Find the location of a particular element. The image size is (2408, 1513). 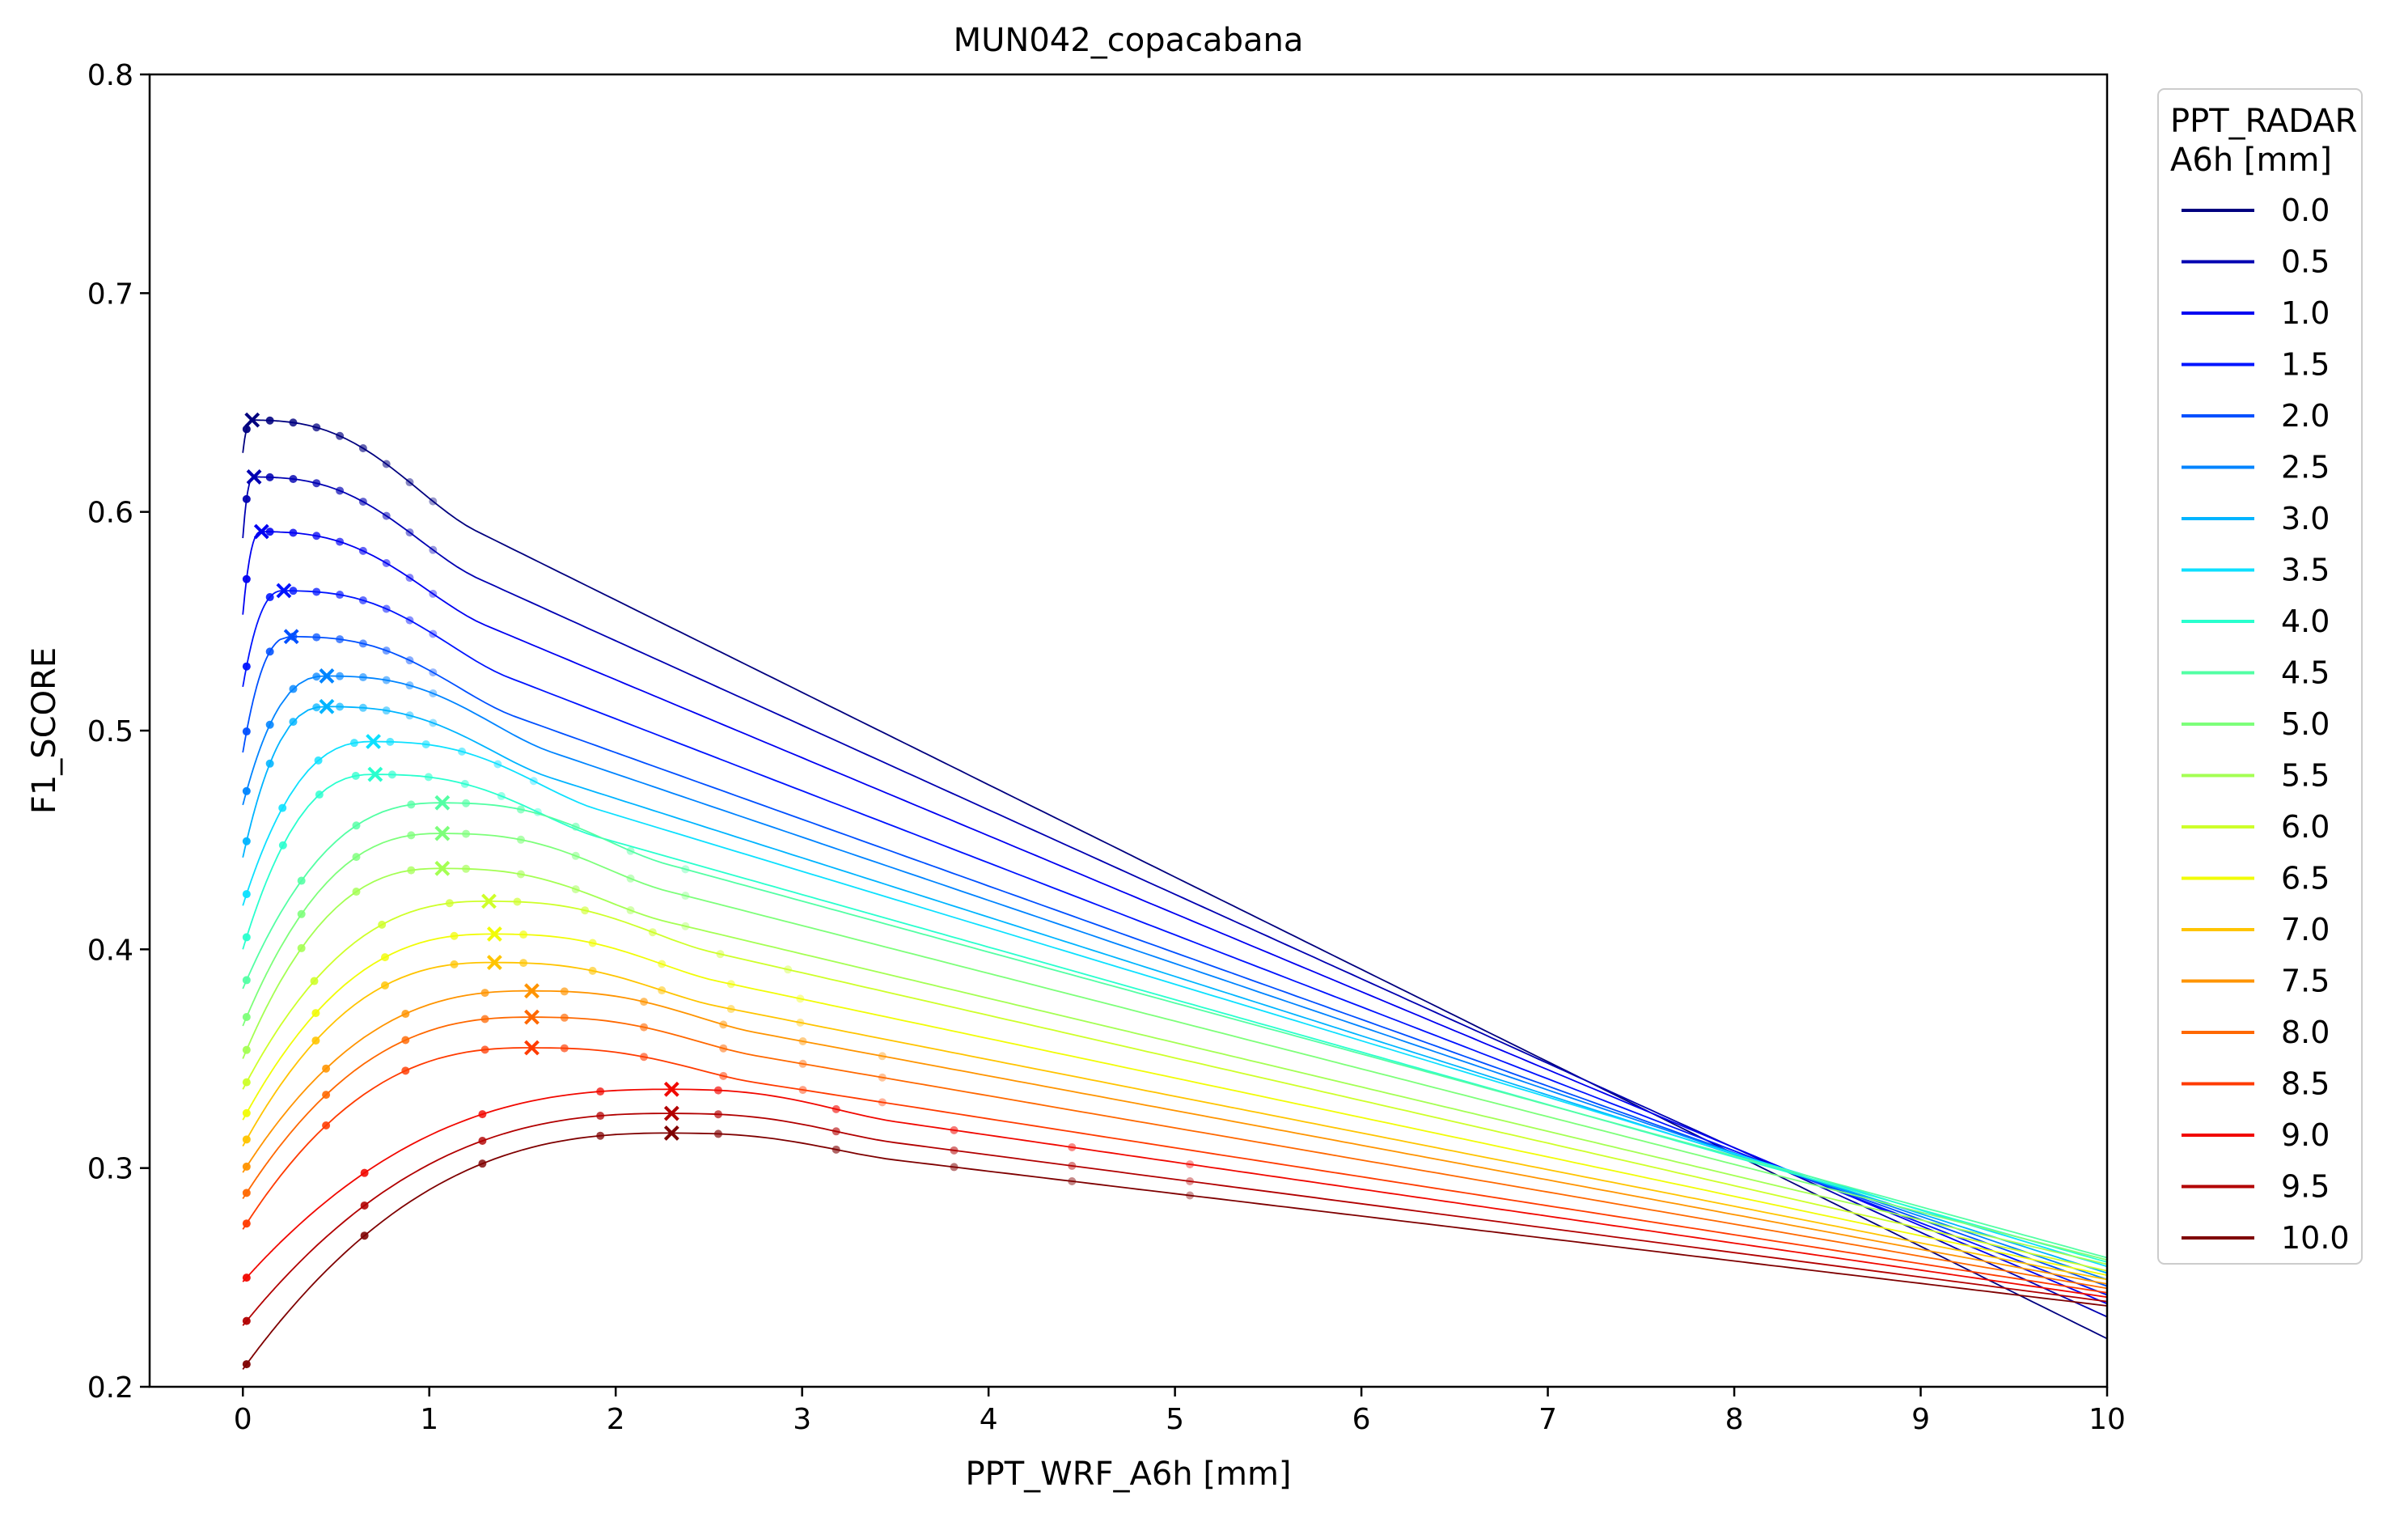

y-axis-label: F1_SCORE is located at coordinates (44, 730).